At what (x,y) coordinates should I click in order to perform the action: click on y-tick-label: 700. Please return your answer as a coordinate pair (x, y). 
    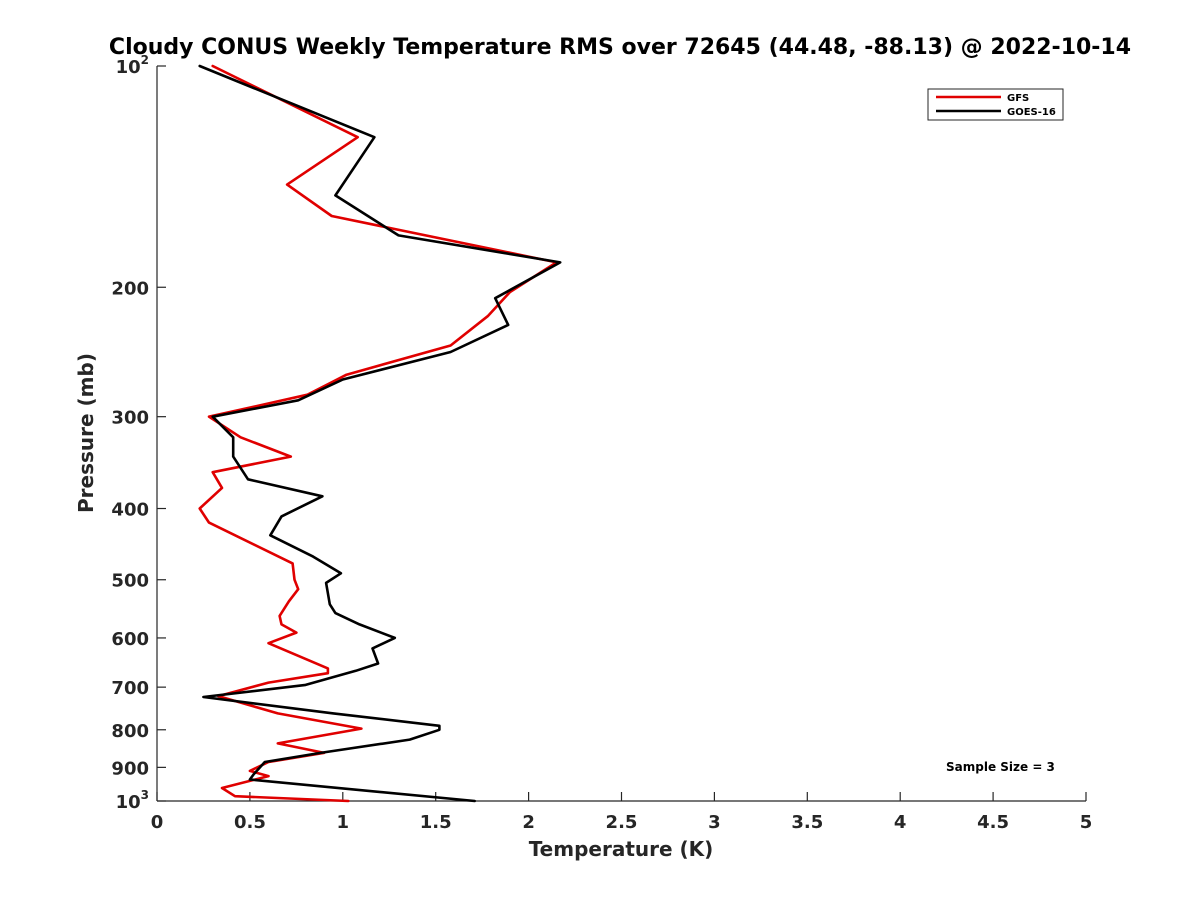
    Looking at the image, I should click on (130, 688).